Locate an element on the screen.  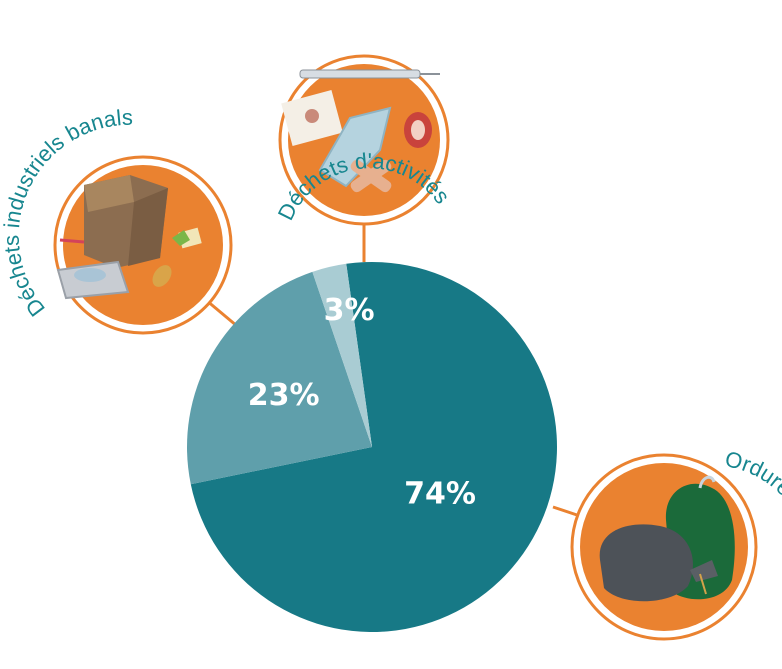
om-connector-line is located at coordinates (565, 511).